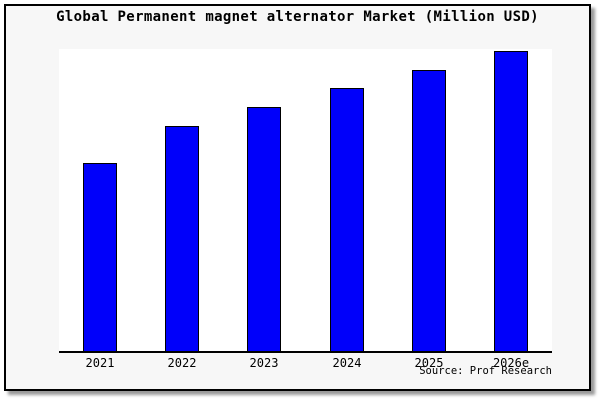  What do you see at coordinates (429, 210) in the screenshot?
I see `bar-2025` at bounding box center [429, 210].